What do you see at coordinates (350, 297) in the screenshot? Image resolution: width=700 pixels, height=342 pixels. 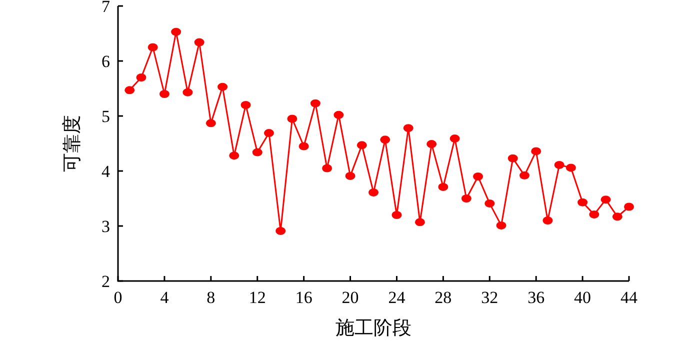 I see `x-tick-label: 20` at bounding box center [350, 297].